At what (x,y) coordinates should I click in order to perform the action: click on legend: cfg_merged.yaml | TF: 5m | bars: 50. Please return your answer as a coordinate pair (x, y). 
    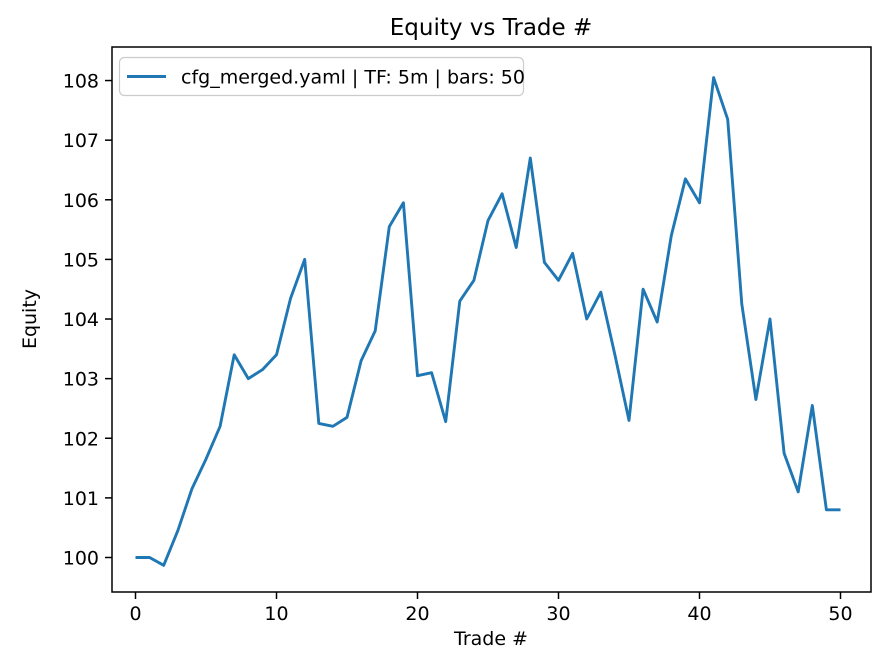
    Looking at the image, I should click on (321, 76).